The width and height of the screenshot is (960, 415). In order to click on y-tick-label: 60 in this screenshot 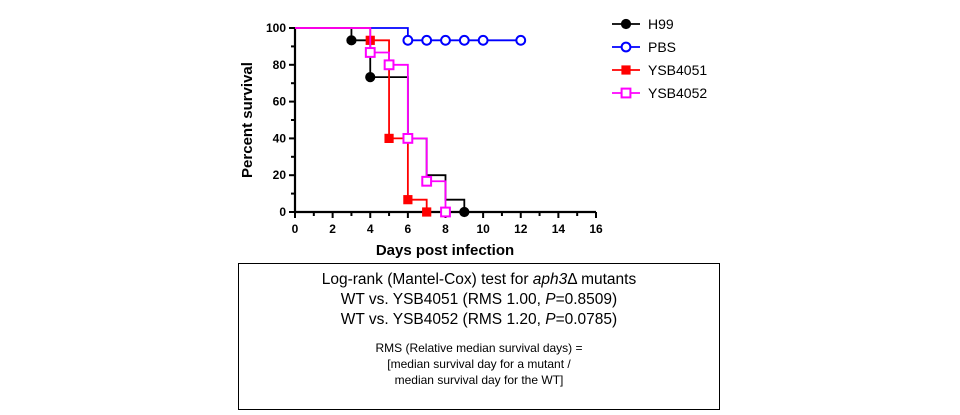, I will do `click(280, 102)`.